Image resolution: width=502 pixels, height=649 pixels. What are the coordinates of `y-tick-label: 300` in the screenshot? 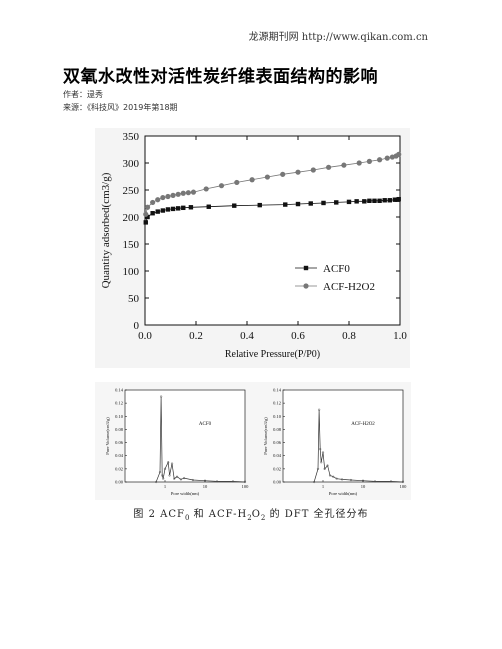 It's located at (131, 164).